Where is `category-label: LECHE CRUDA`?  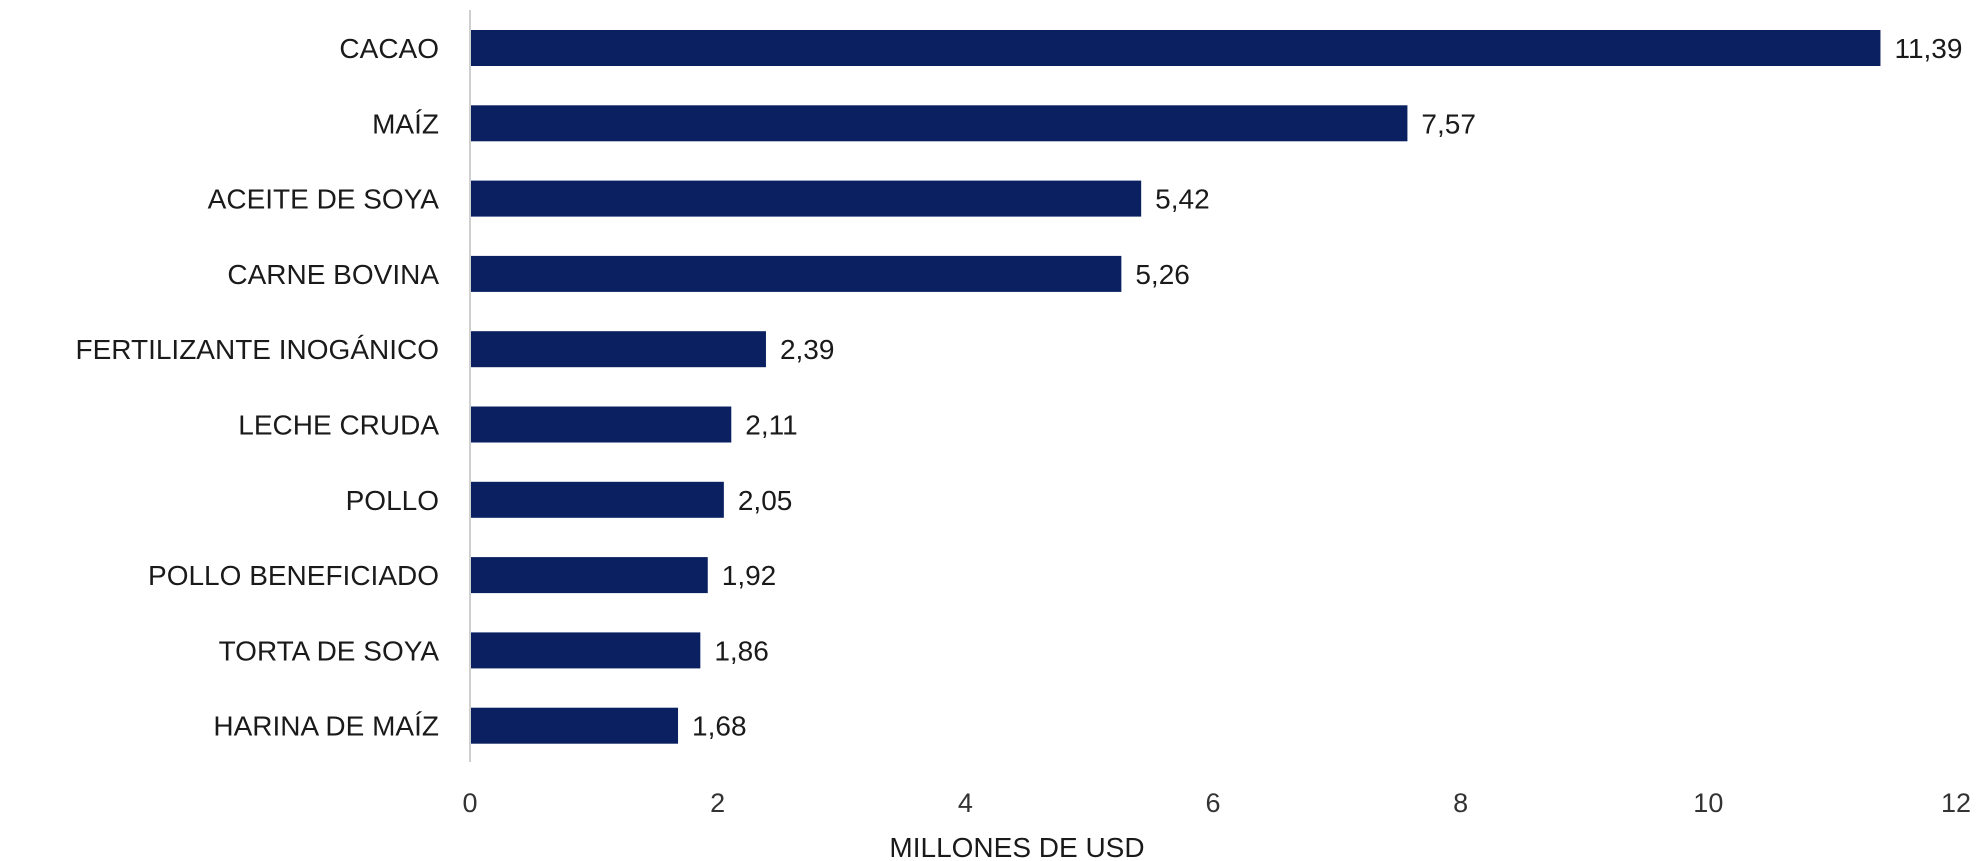
category-label: LECHE CRUDA is located at coordinates (338, 425).